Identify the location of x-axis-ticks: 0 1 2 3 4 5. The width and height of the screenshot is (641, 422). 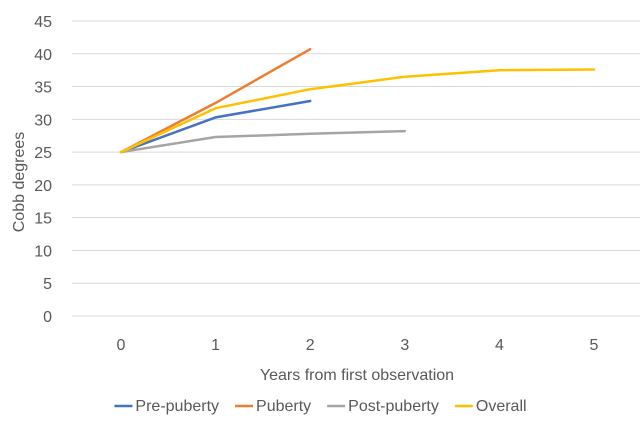
(358, 345).